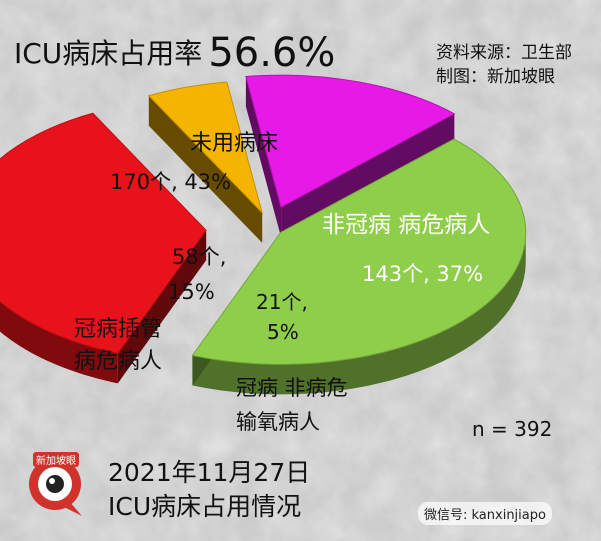 The height and width of the screenshot is (541, 601). Describe the element at coordinates (485, 513) in the screenshot. I see `wechat-id: 微信号: kanxinjiapo` at that location.